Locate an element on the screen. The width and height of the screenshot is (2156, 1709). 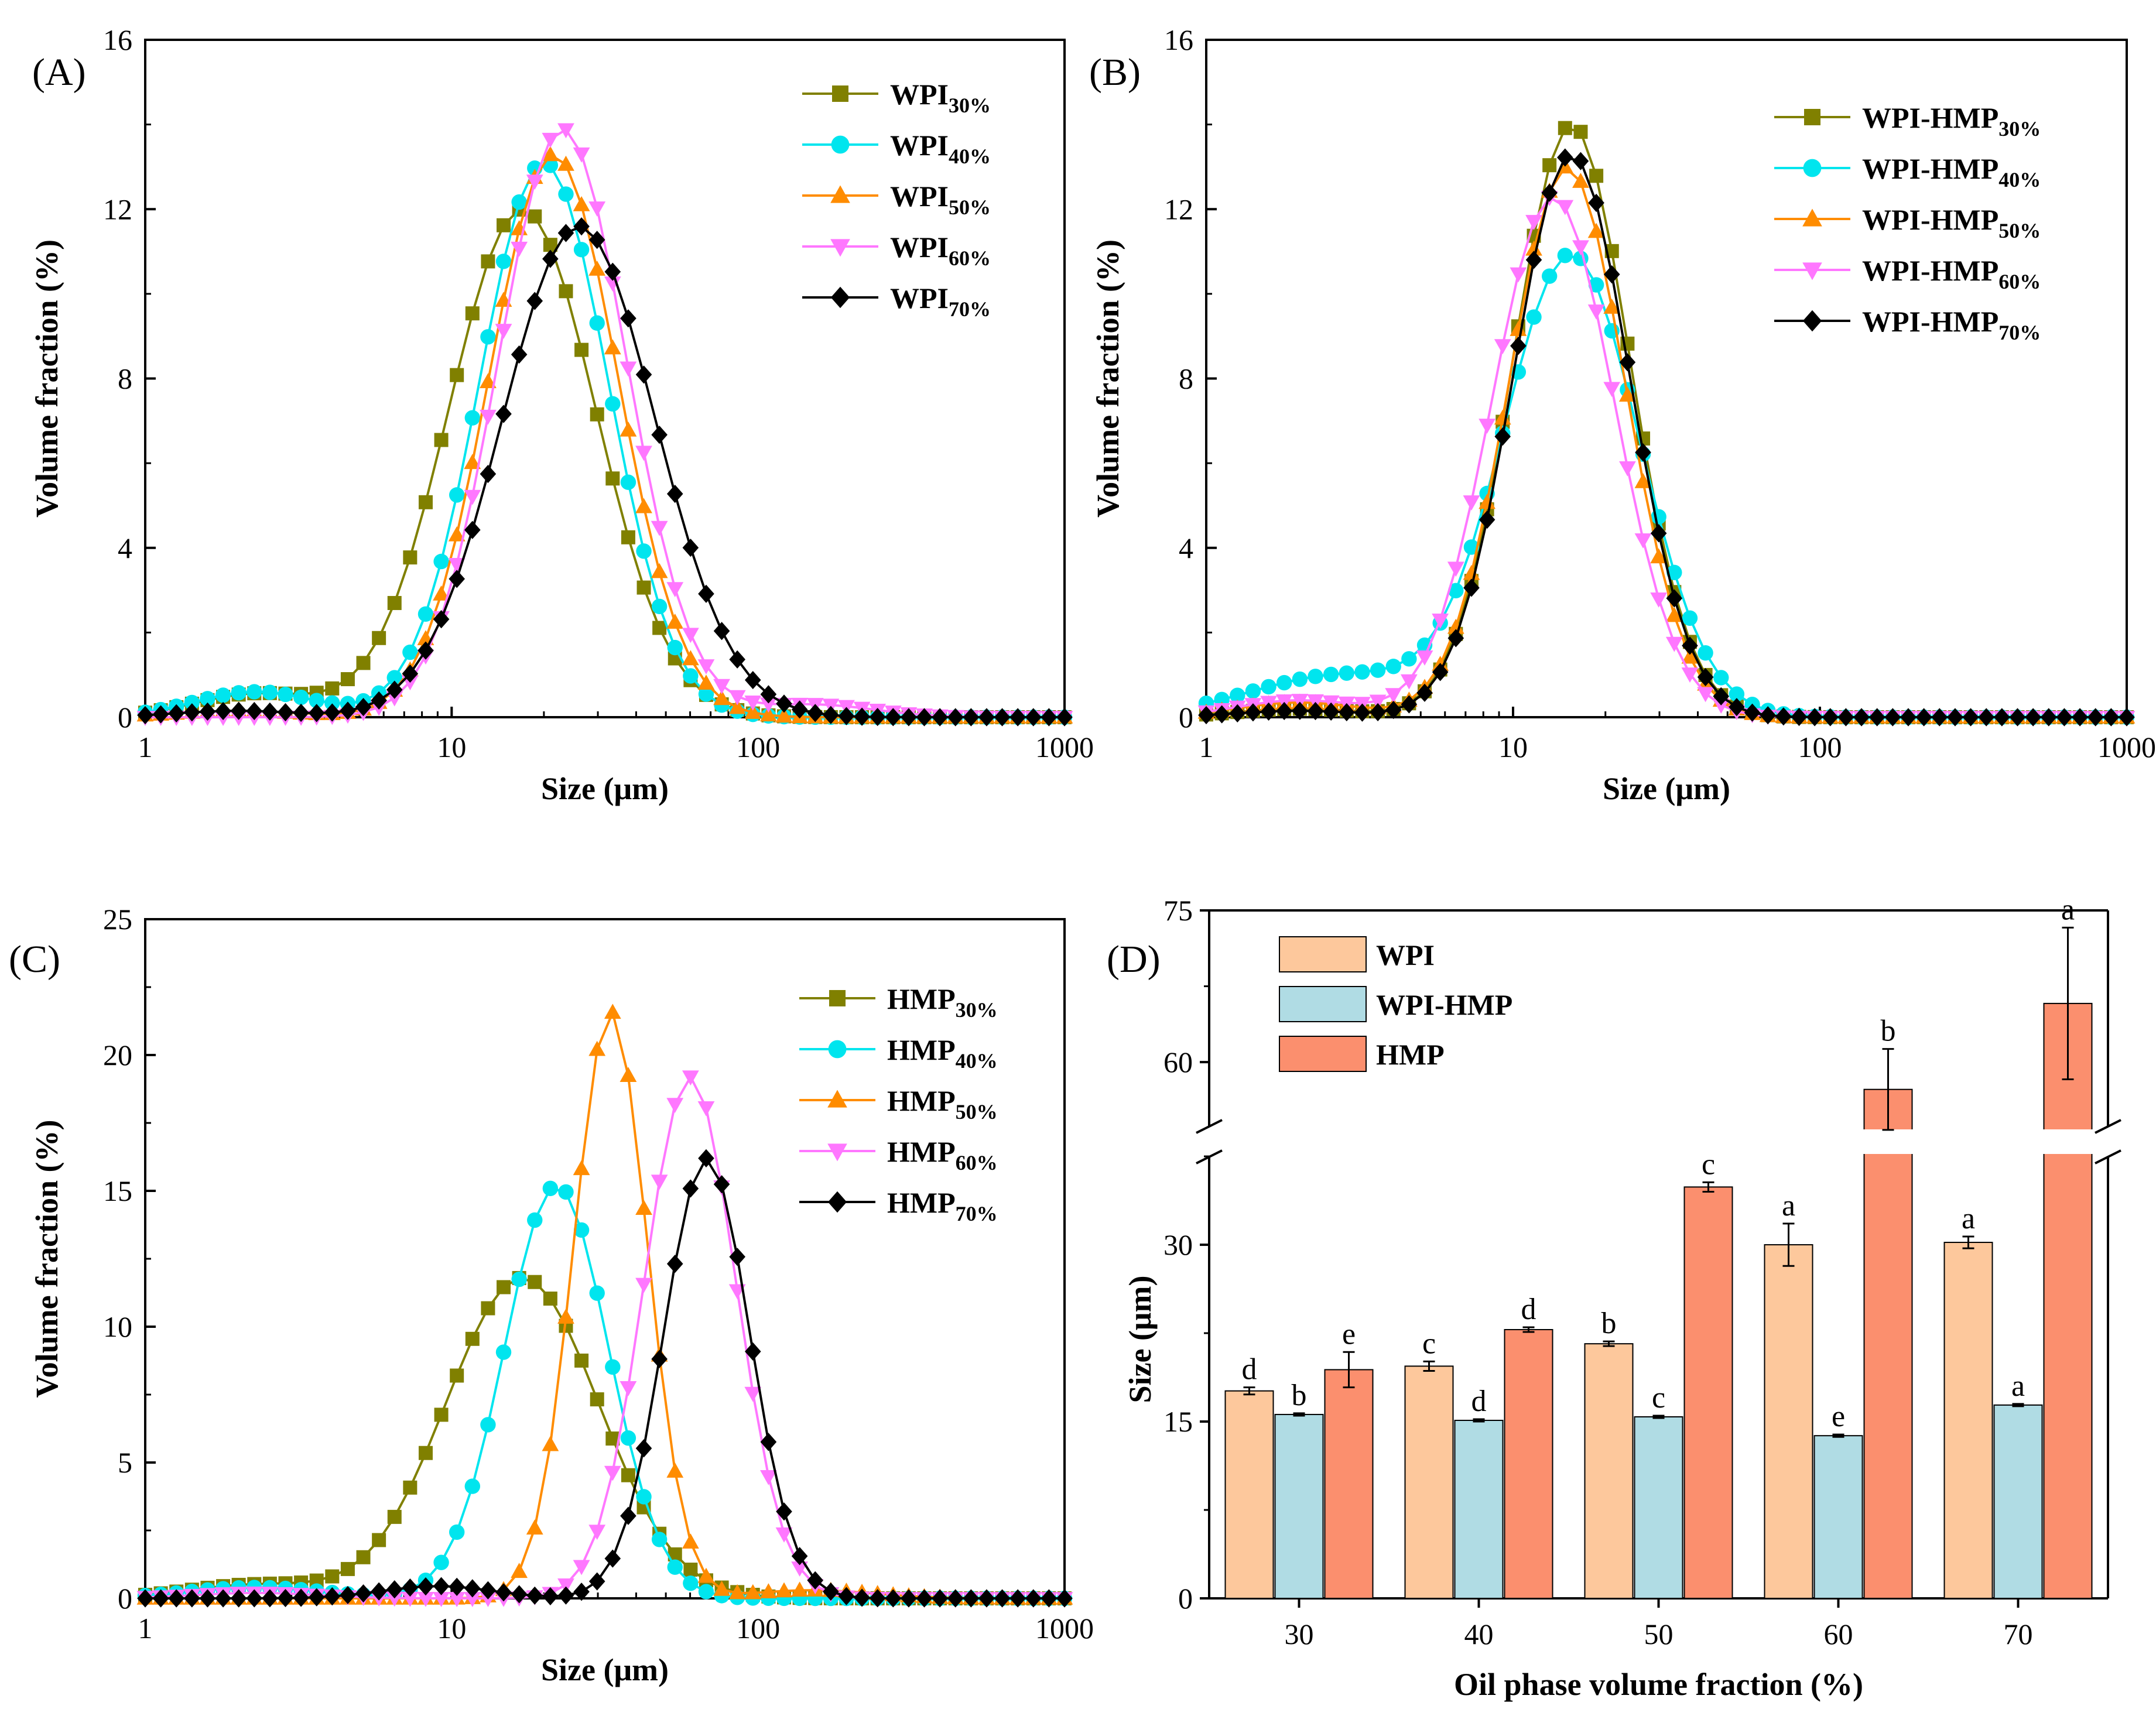
legend-label: WPI-HMP30% is located at coordinates (1952, 121).